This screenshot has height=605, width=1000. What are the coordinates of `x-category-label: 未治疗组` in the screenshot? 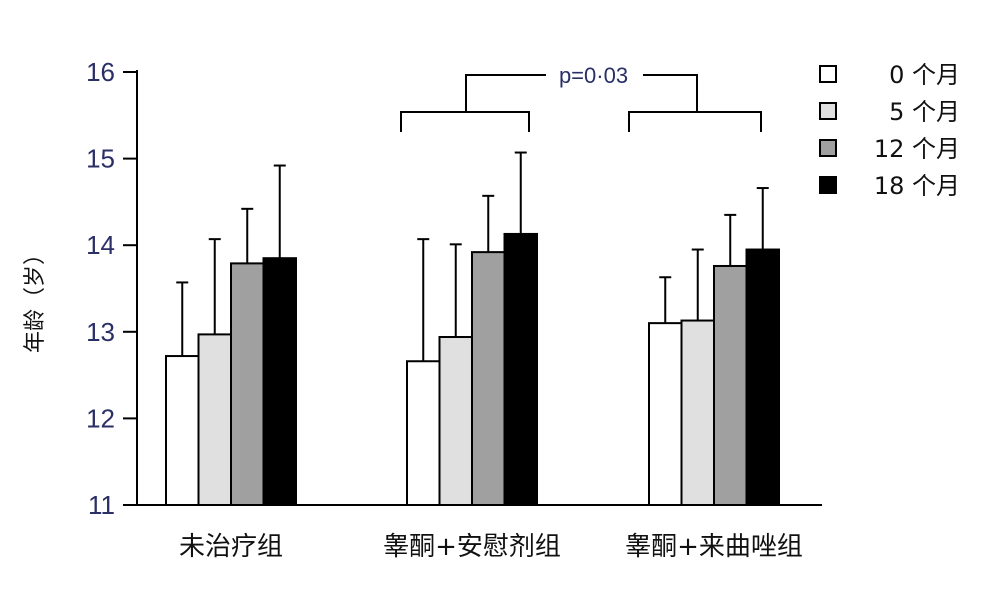 It's located at (231, 547).